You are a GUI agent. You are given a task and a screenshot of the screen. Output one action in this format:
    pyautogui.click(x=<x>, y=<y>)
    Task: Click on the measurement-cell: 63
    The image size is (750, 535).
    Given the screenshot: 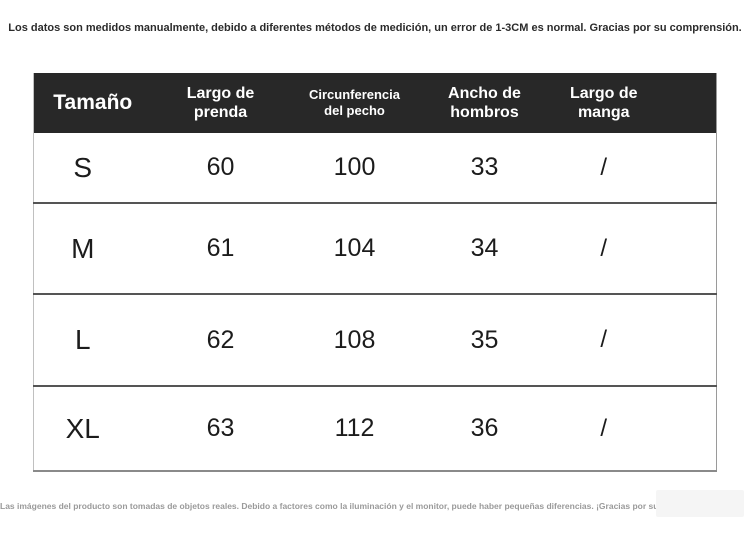 What is the action you would take?
    pyautogui.click(x=220, y=428)
    